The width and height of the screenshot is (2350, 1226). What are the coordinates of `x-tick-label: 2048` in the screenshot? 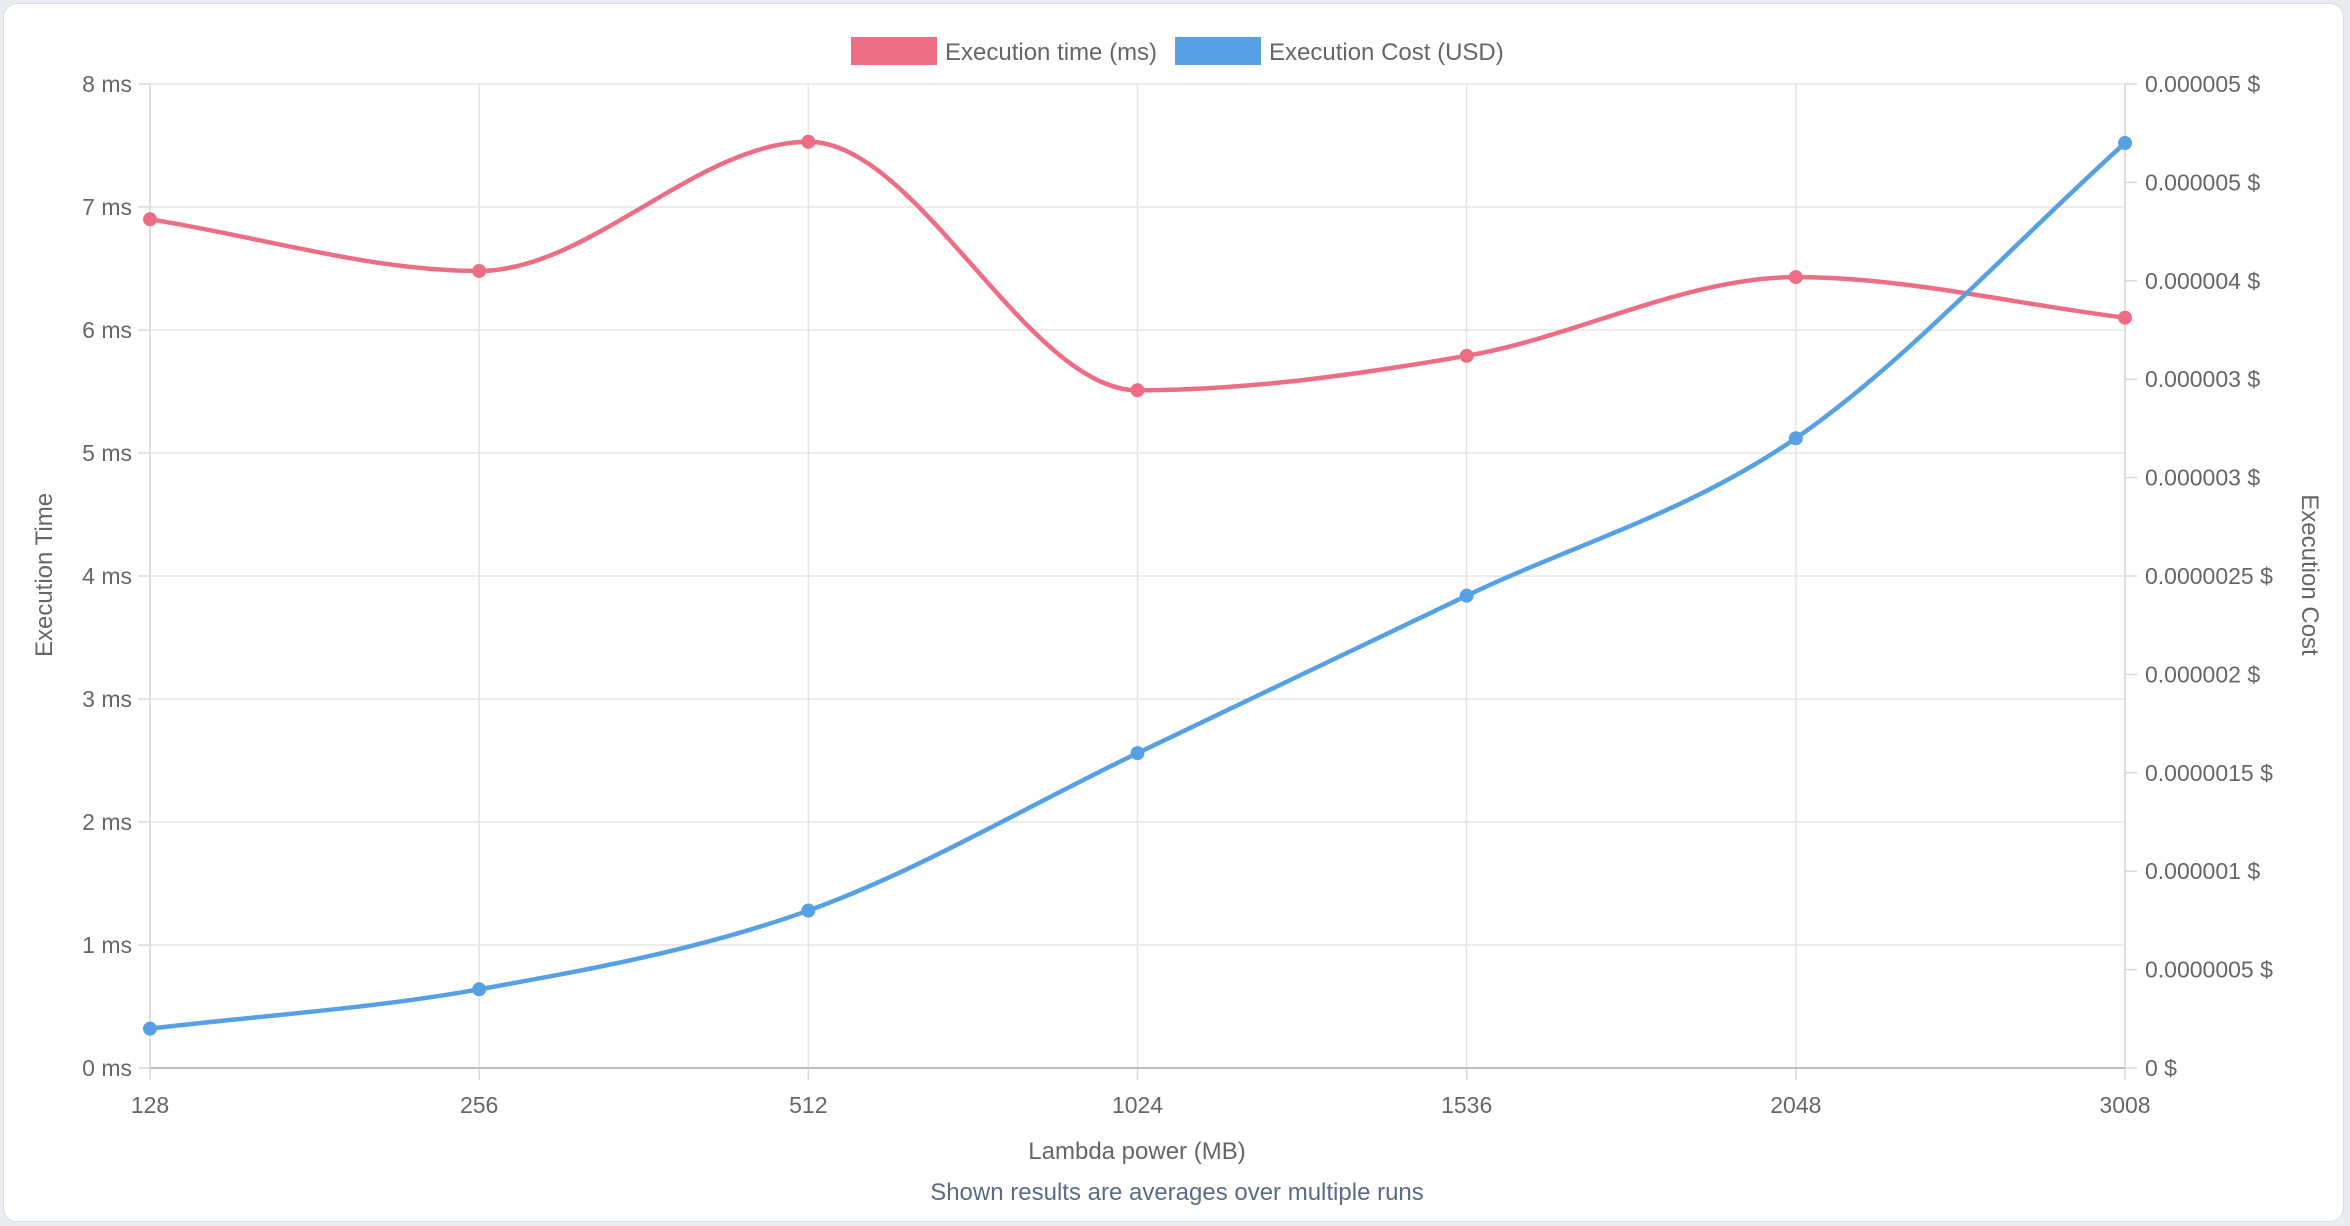 It's located at (1795, 1105).